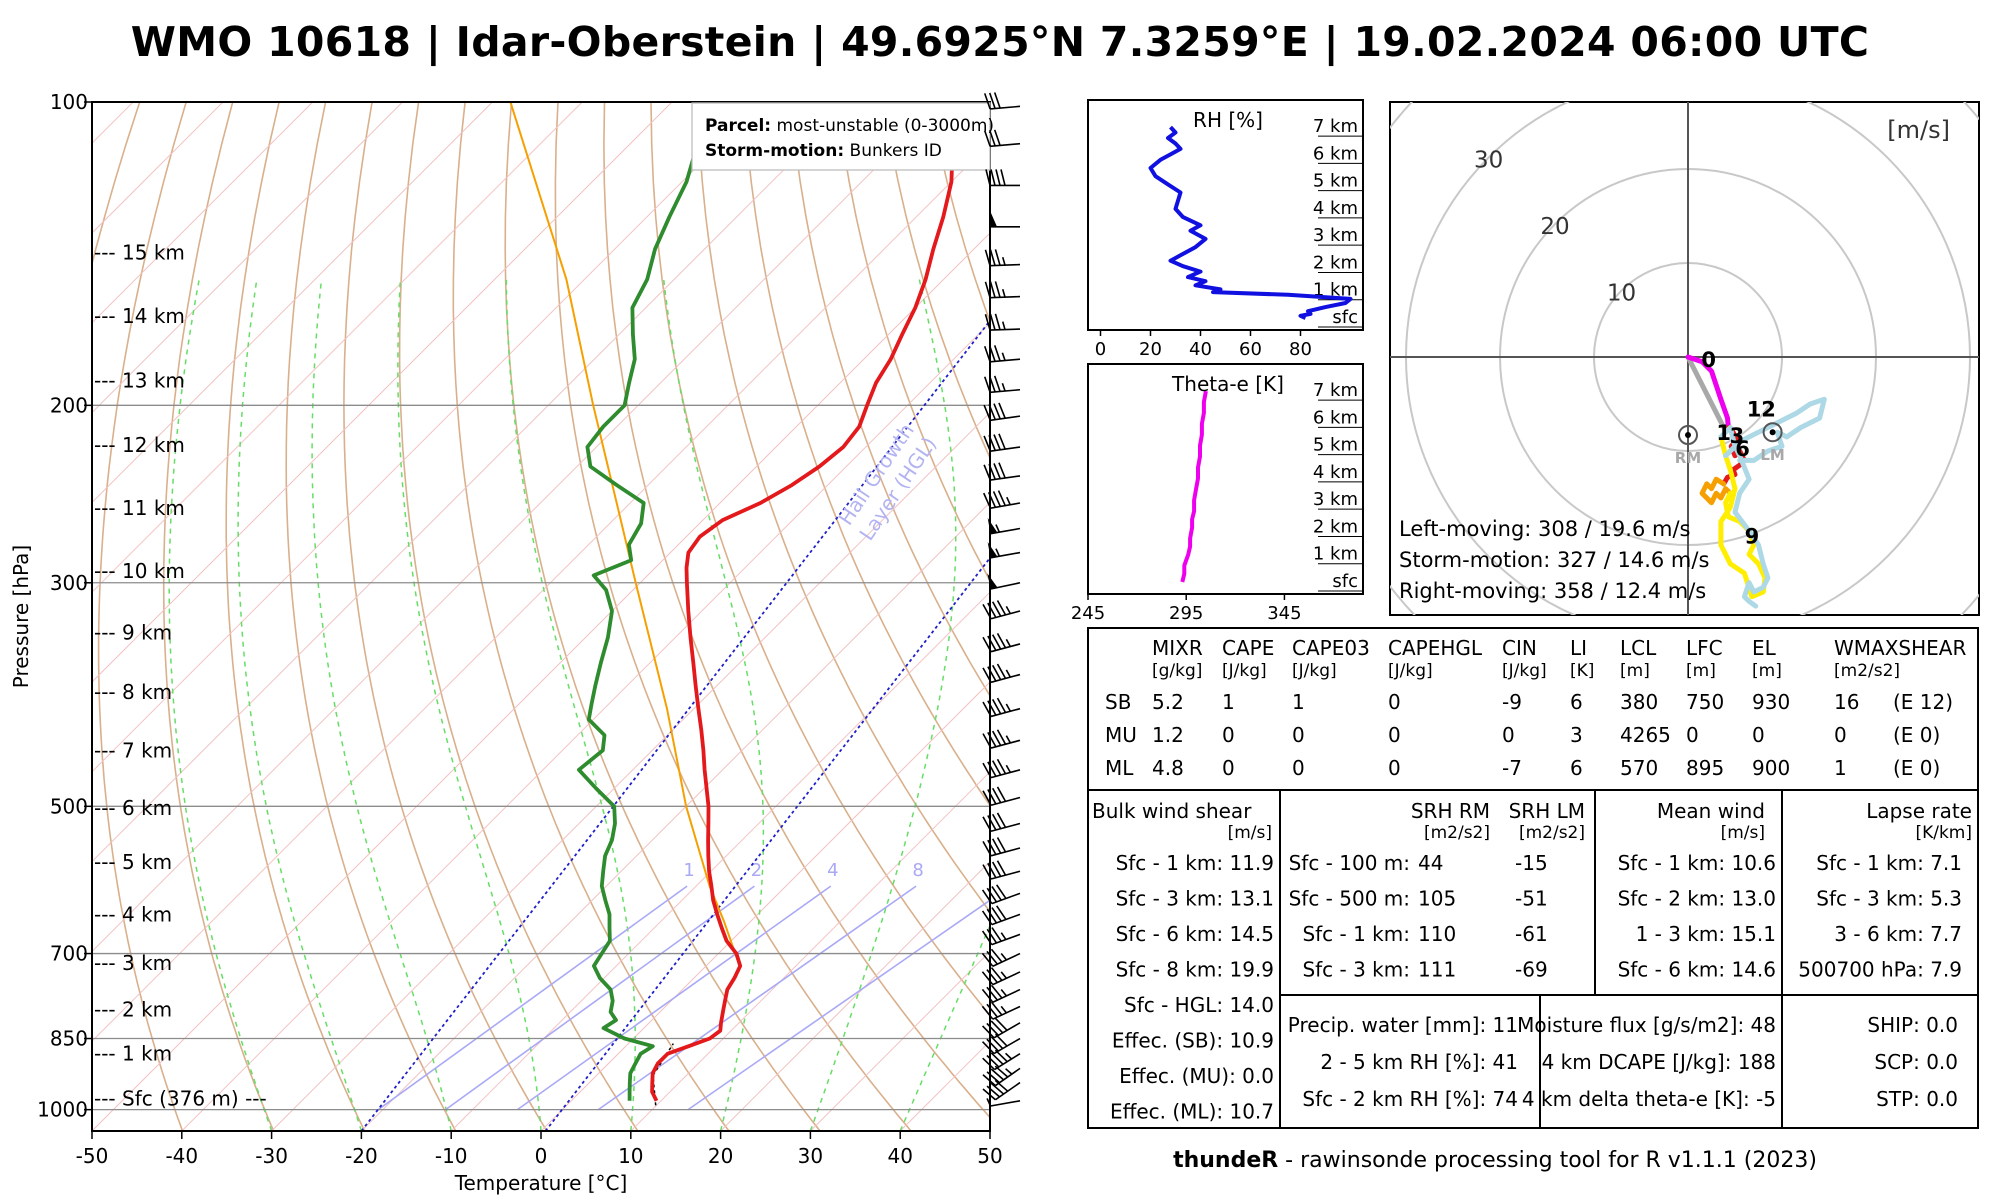 This screenshot has width=2000, height=1200. Describe the element at coordinates (1576, 768) in the screenshot. I see `indices-cell: 6` at that location.